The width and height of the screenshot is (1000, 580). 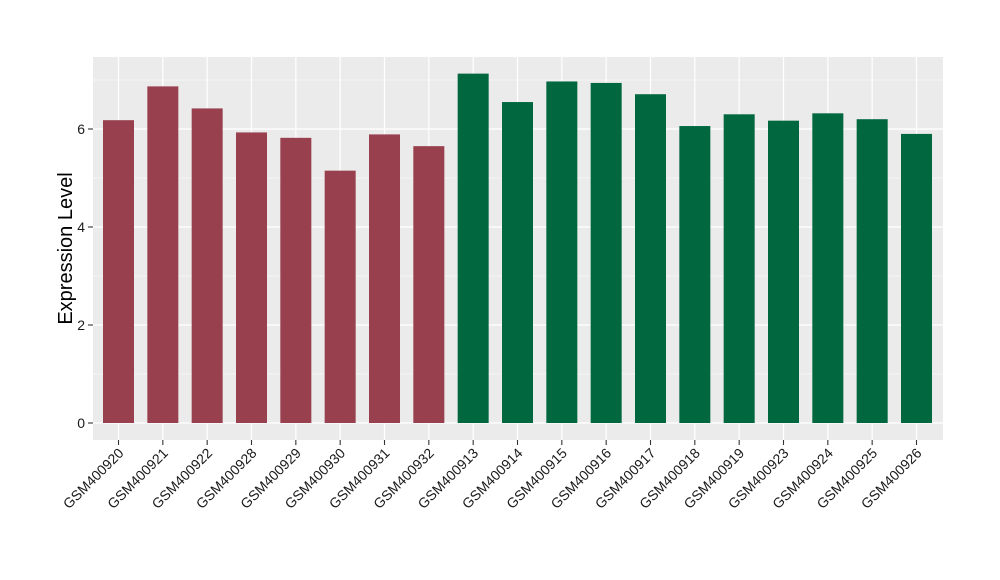 What do you see at coordinates (66, 248) in the screenshot?
I see `y-axis-title: Expression Level` at bounding box center [66, 248].